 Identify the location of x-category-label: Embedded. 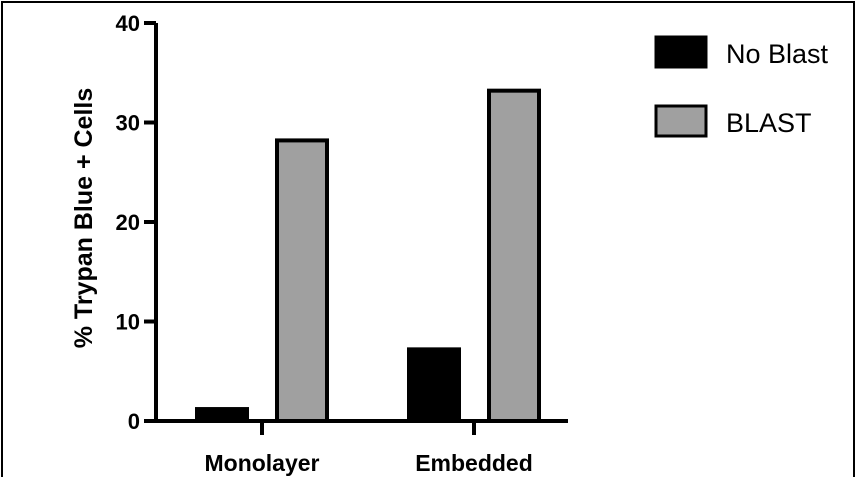
(474, 463).